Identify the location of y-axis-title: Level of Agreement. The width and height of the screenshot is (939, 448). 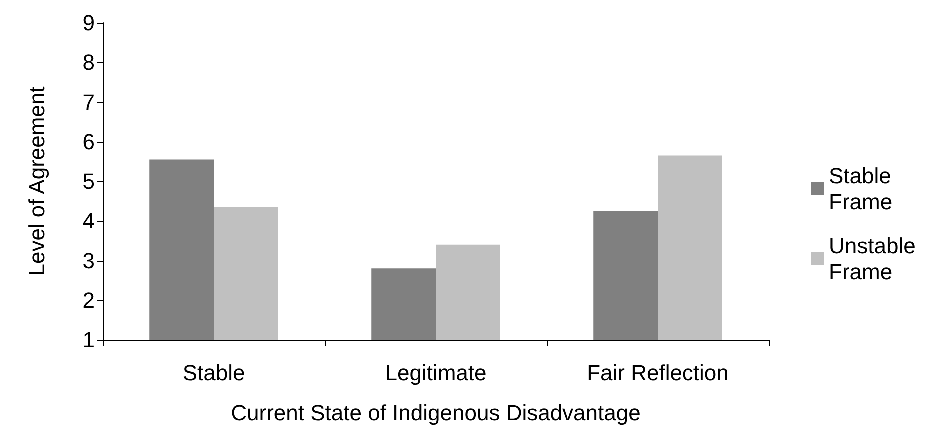
(37, 181).